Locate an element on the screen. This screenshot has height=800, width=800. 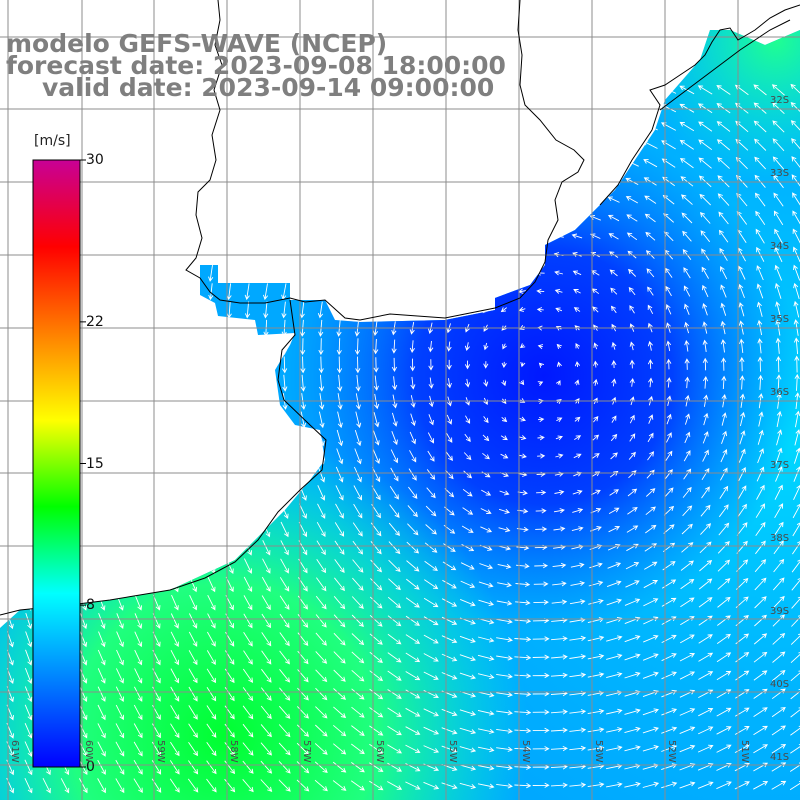
longitude-label: 57W is located at coordinates (306, 751).